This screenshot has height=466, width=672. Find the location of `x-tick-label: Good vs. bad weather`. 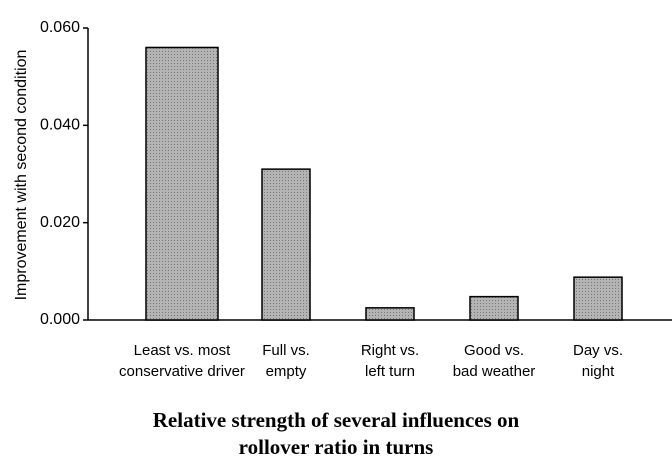

x-tick-label: Good vs. bad weather is located at coordinates (494, 361).